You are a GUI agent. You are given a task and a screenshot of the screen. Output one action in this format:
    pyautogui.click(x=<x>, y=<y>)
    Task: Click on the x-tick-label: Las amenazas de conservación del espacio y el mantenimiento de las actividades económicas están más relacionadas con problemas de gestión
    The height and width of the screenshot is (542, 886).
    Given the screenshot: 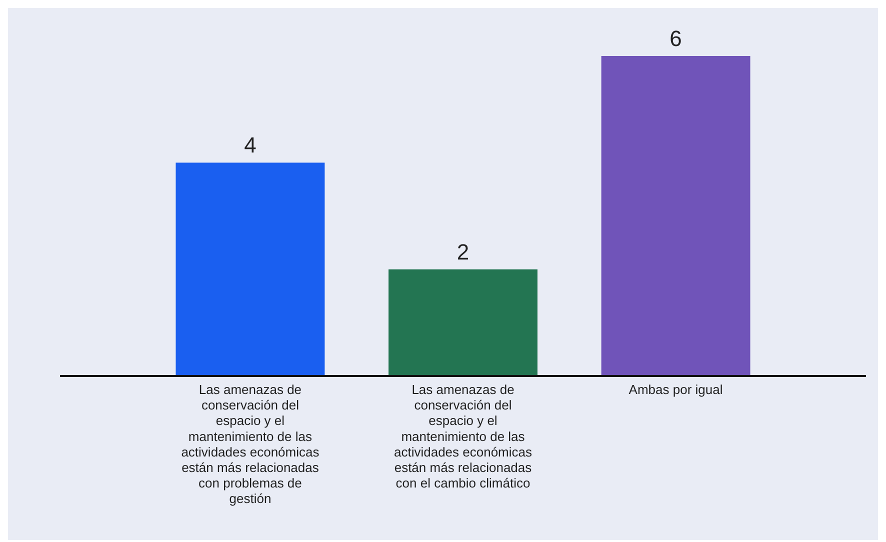 What is the action you would take?
    pyautogui.click(x=250, y=444)
    